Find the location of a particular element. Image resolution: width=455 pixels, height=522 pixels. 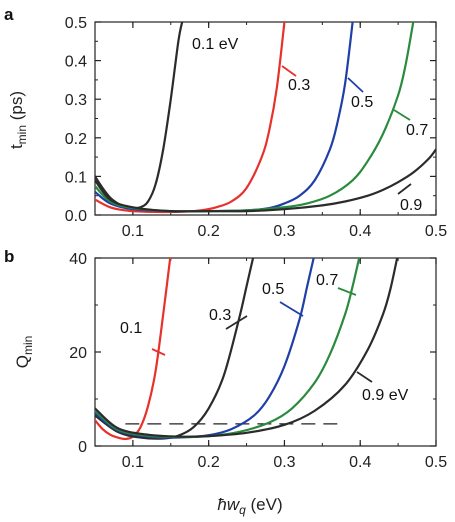

y-tick-label: 0.2 is located at coordinates (76, 139).